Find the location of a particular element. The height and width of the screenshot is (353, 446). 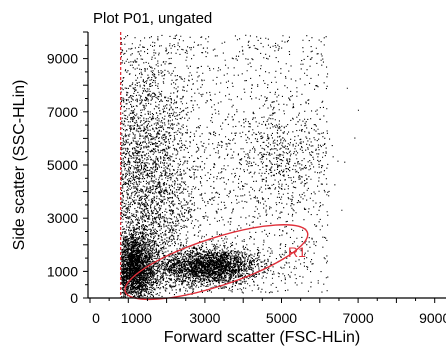

gate-r1 is located at coordinates (216, 262).